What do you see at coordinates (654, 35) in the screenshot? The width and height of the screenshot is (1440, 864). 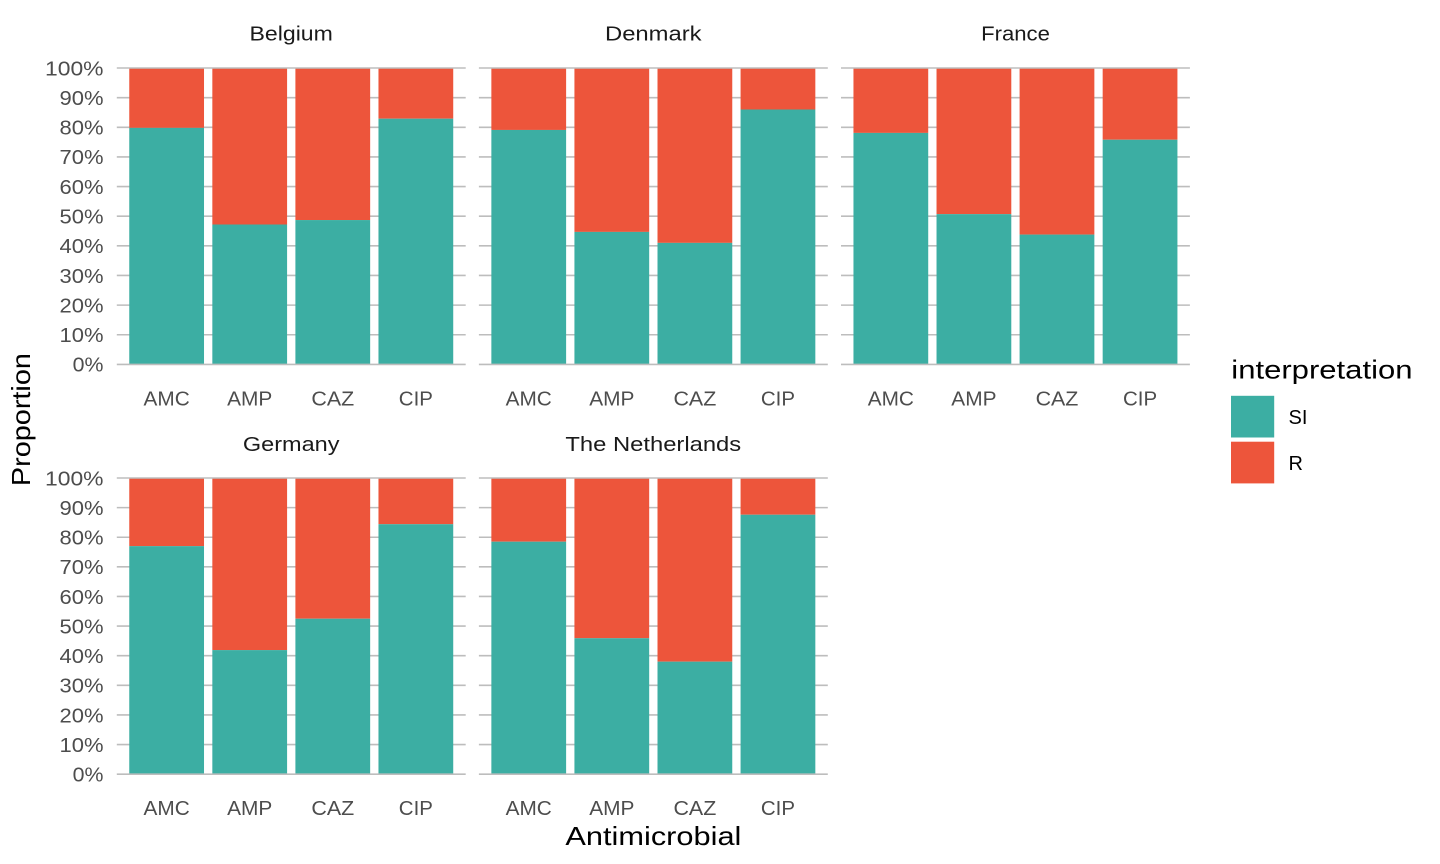 I see `svg-text: Denmark` at bounding box center [654, 35].